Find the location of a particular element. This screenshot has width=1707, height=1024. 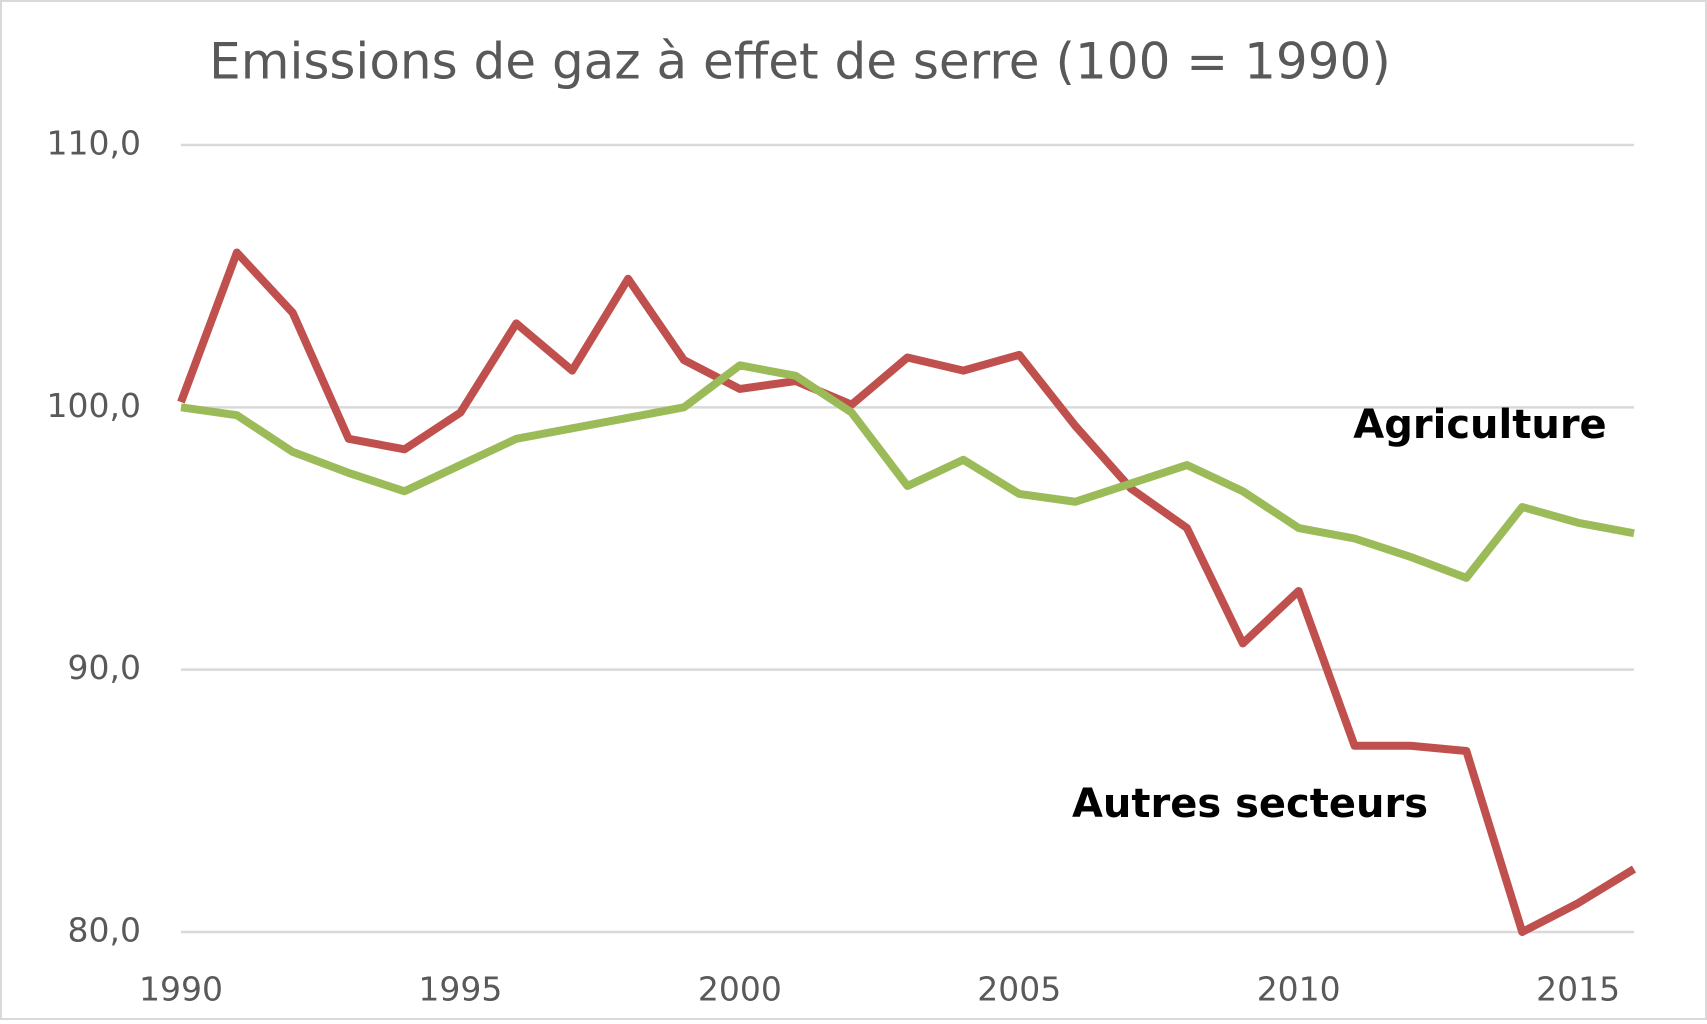

x-tick-label: 1990 is located at coordinates (181, 989).